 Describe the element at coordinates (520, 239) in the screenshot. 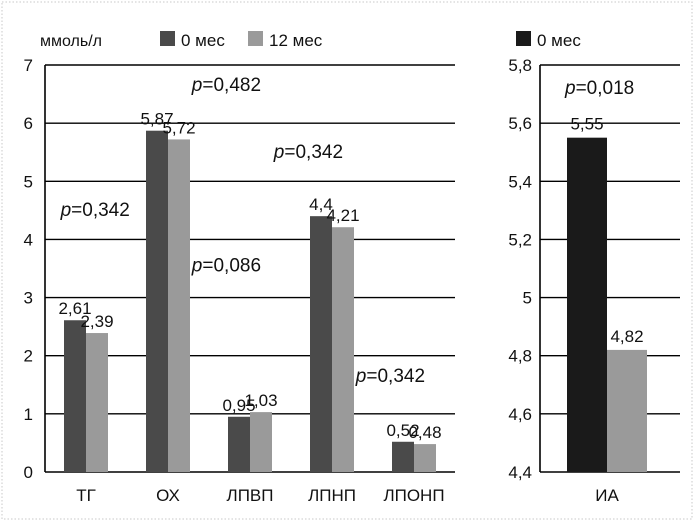

I see `y-tick-label: 5,2` at that location.